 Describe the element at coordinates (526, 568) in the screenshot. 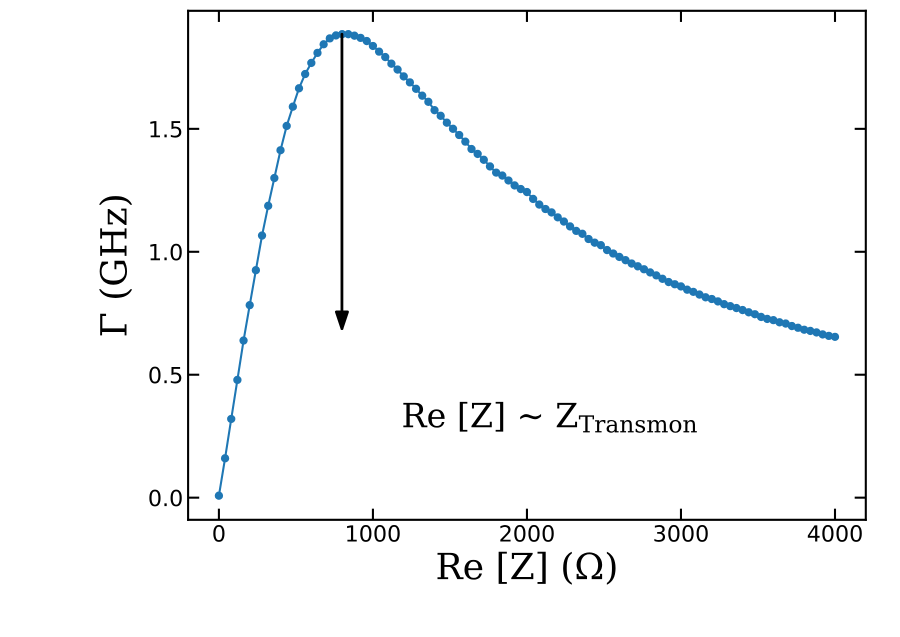

I see `x-axis-title: Re [Z] (Ω)` at that location.